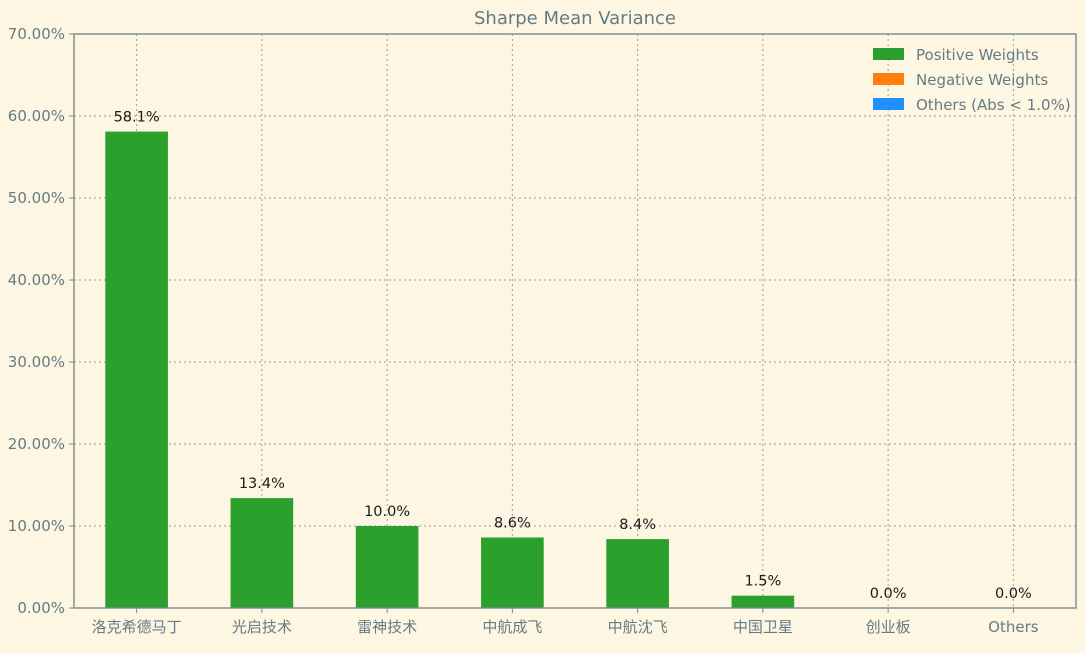  Describe the element at coordinates (137, 627) in the screenshot. I see `x-tick-label: 洛克希德马丁` at that location.